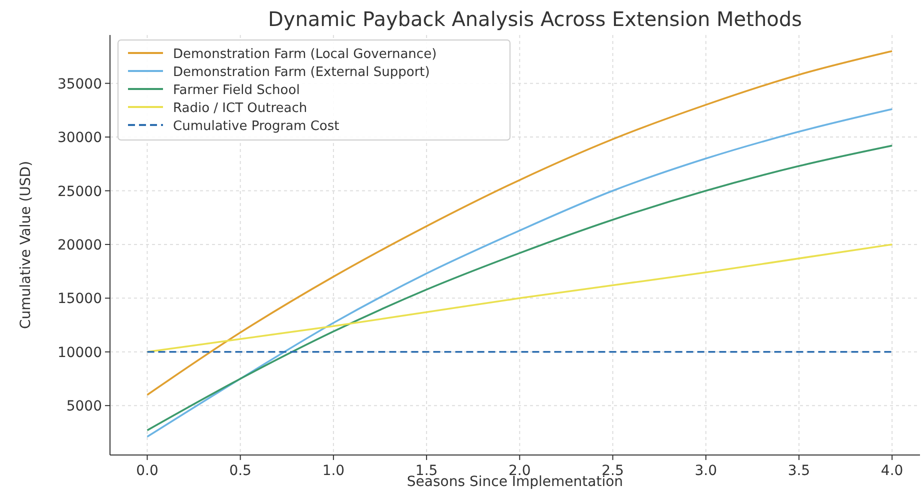 Image resolution: width=923 pixels, height=490 pixels. What do you see at coordinates (535, 19) in the screenshot?
I see `chart-title: Dynamic Payback Analysis Across Extension Methods` at bounding box center [535, 19].